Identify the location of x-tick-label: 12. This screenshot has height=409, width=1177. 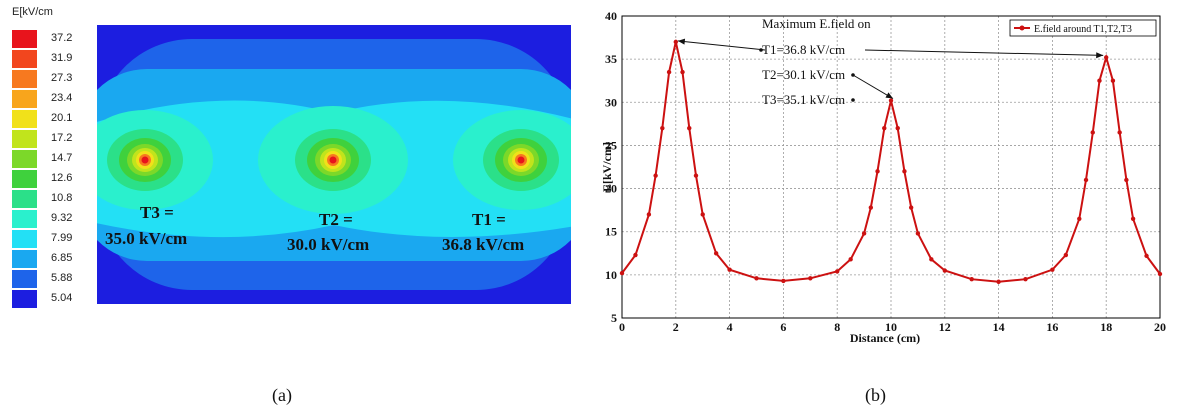
(945, 327).